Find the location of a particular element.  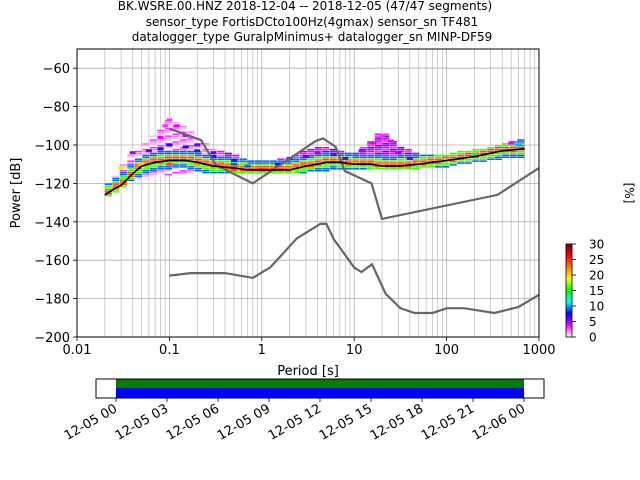

y-tick-label: −180 is located at coordinates (52, 300).